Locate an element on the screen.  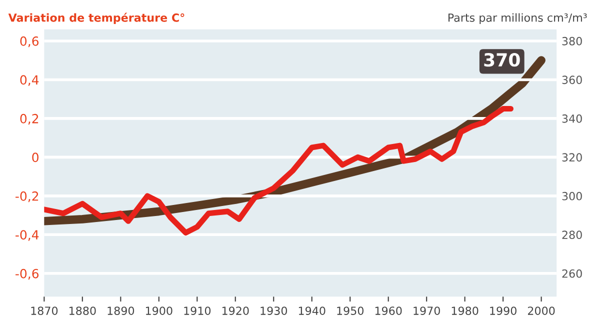
y-tick-label: -0,4 is located at coordinates (27, 235).